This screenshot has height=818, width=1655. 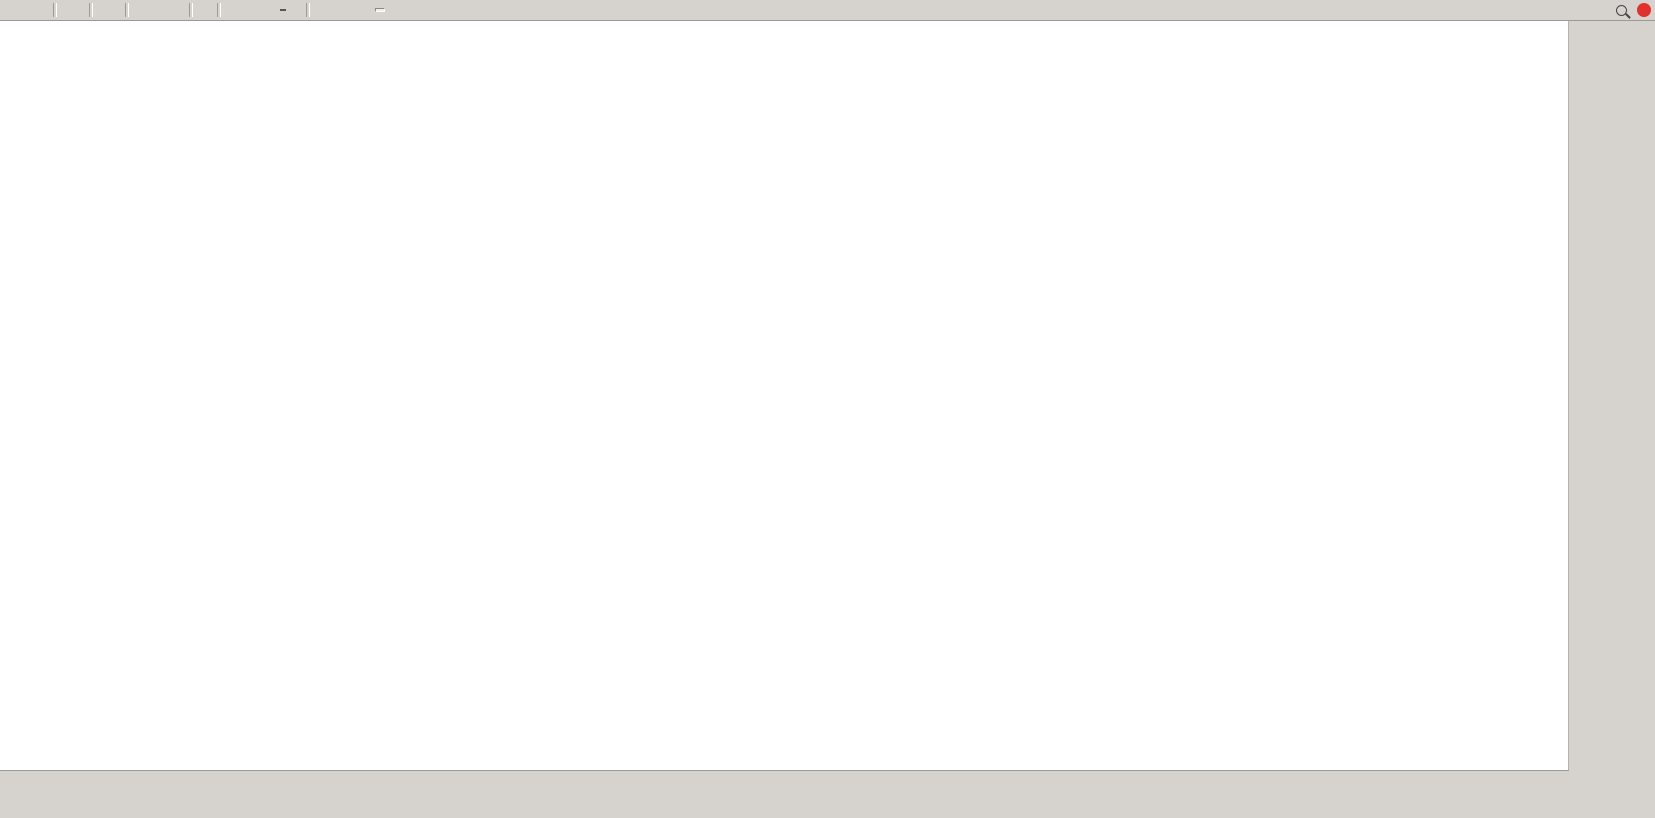 I want to click on toolbar, so click(x=827, y=10).